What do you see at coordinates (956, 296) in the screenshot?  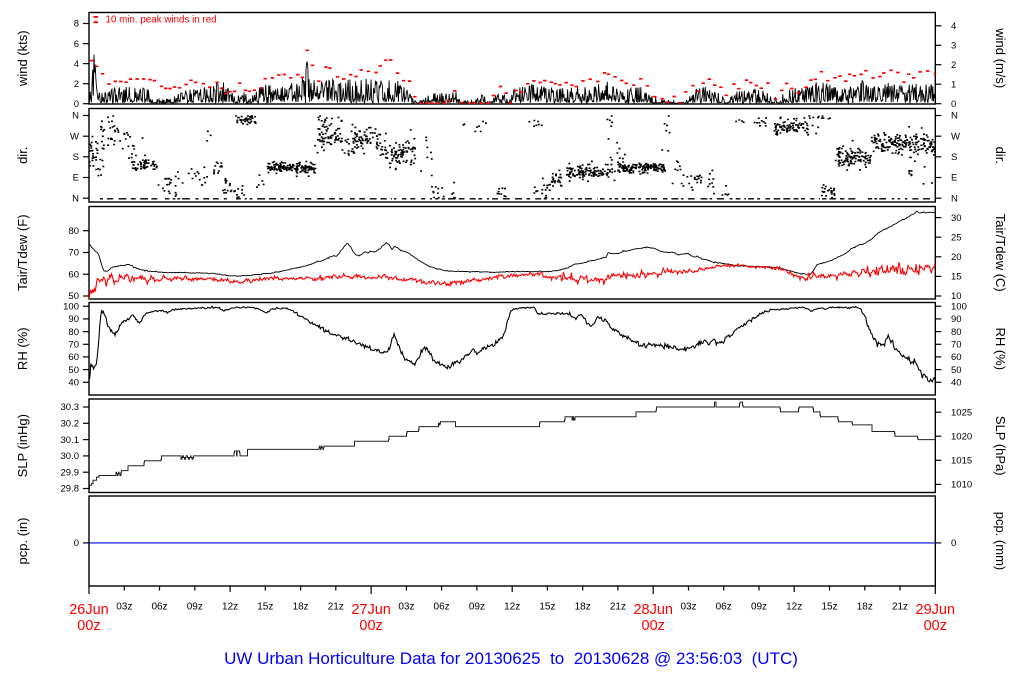 I see `svg-text: 10` at bounding box center [956, 296].